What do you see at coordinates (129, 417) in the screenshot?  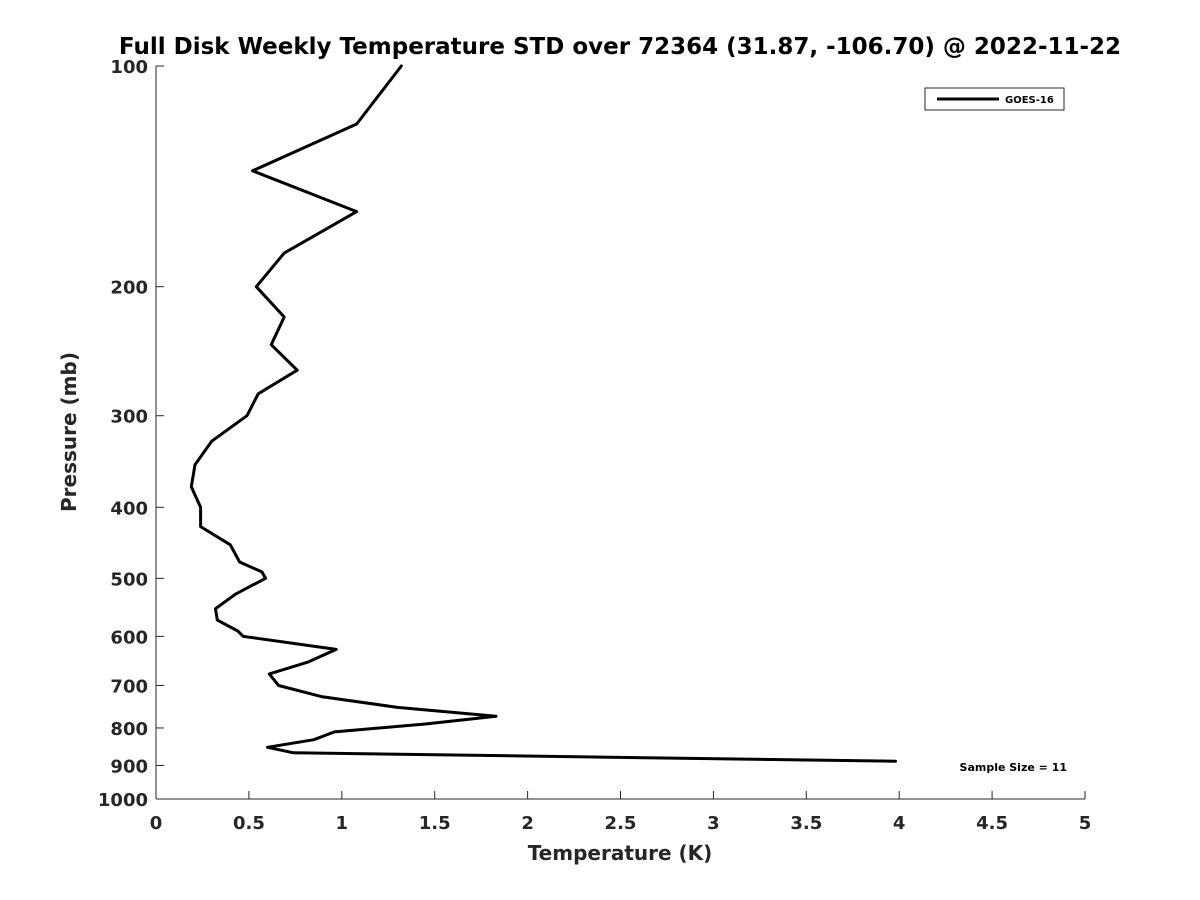 I see `y-tick-label: 300` at bounding box center [129, 417].